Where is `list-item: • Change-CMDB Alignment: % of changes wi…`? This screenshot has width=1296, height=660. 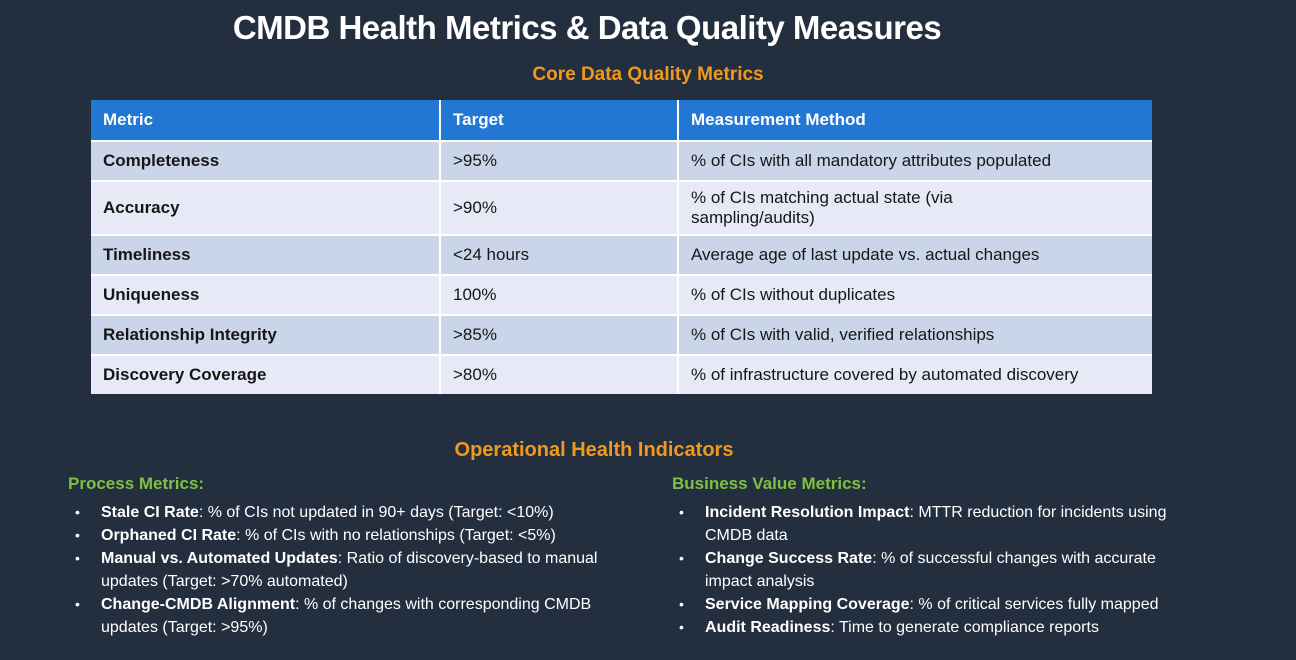
list-item: • Change-CMDB Alignment: % of changes wi… is located at coordinates (353, 616).